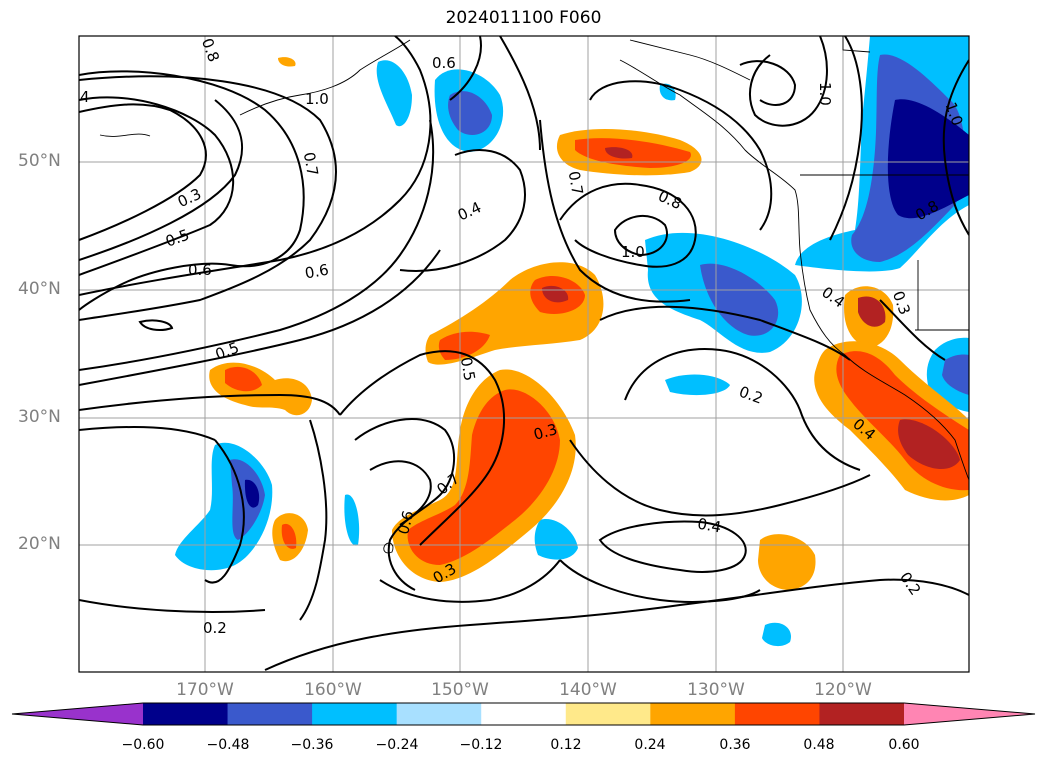 This screenshot has width=1047, height=765. What do you see at coordinates (566, 745) in the screenshot?
I see `colorbar-tick-label: 0.12` at bounding box center [566, 745].